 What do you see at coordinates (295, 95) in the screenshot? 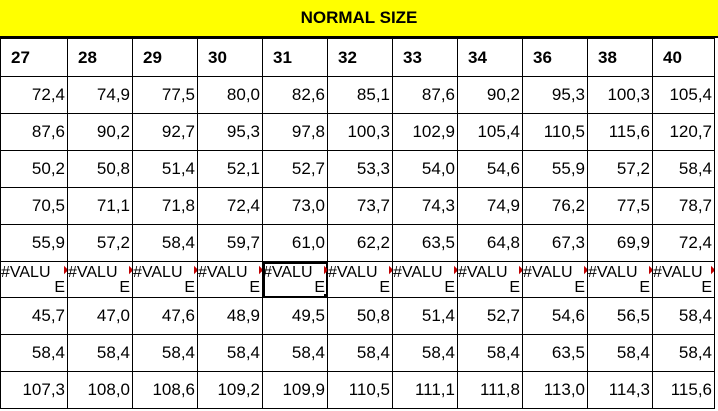
I see `value-cell: 82,6` at bounding box center [295, 95].